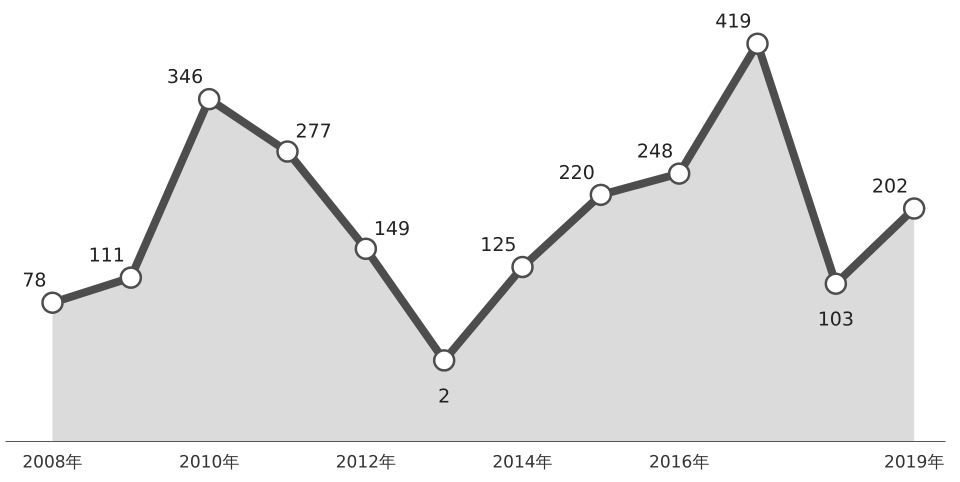  What do you see at coordinates (444, 396) in the screenshot?
I see `data-label: 2` at bounding box center [444, 396].